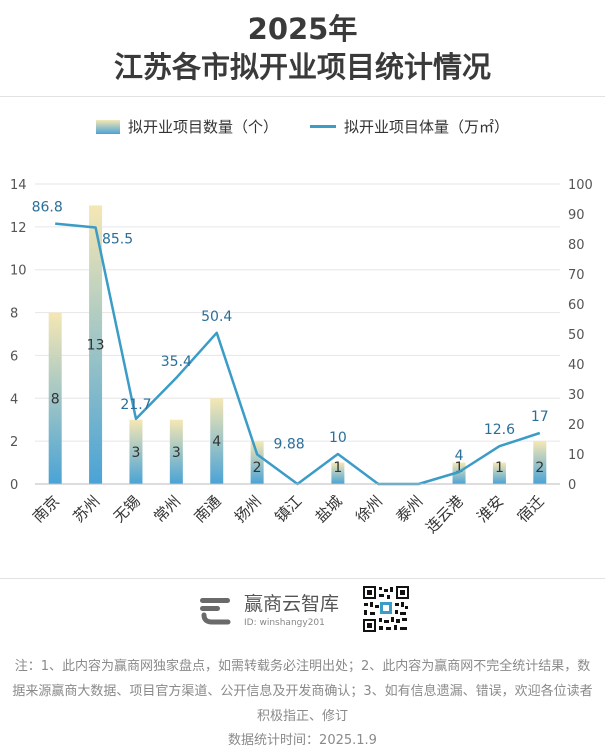 Image resolution: width=605 pixels, height=755 pixels. What do you see at coordinates (202, 127) in the screenshot?
I see `legend-label-bar: 拟开业项目数量（个）` at bounding box center [202, 127].